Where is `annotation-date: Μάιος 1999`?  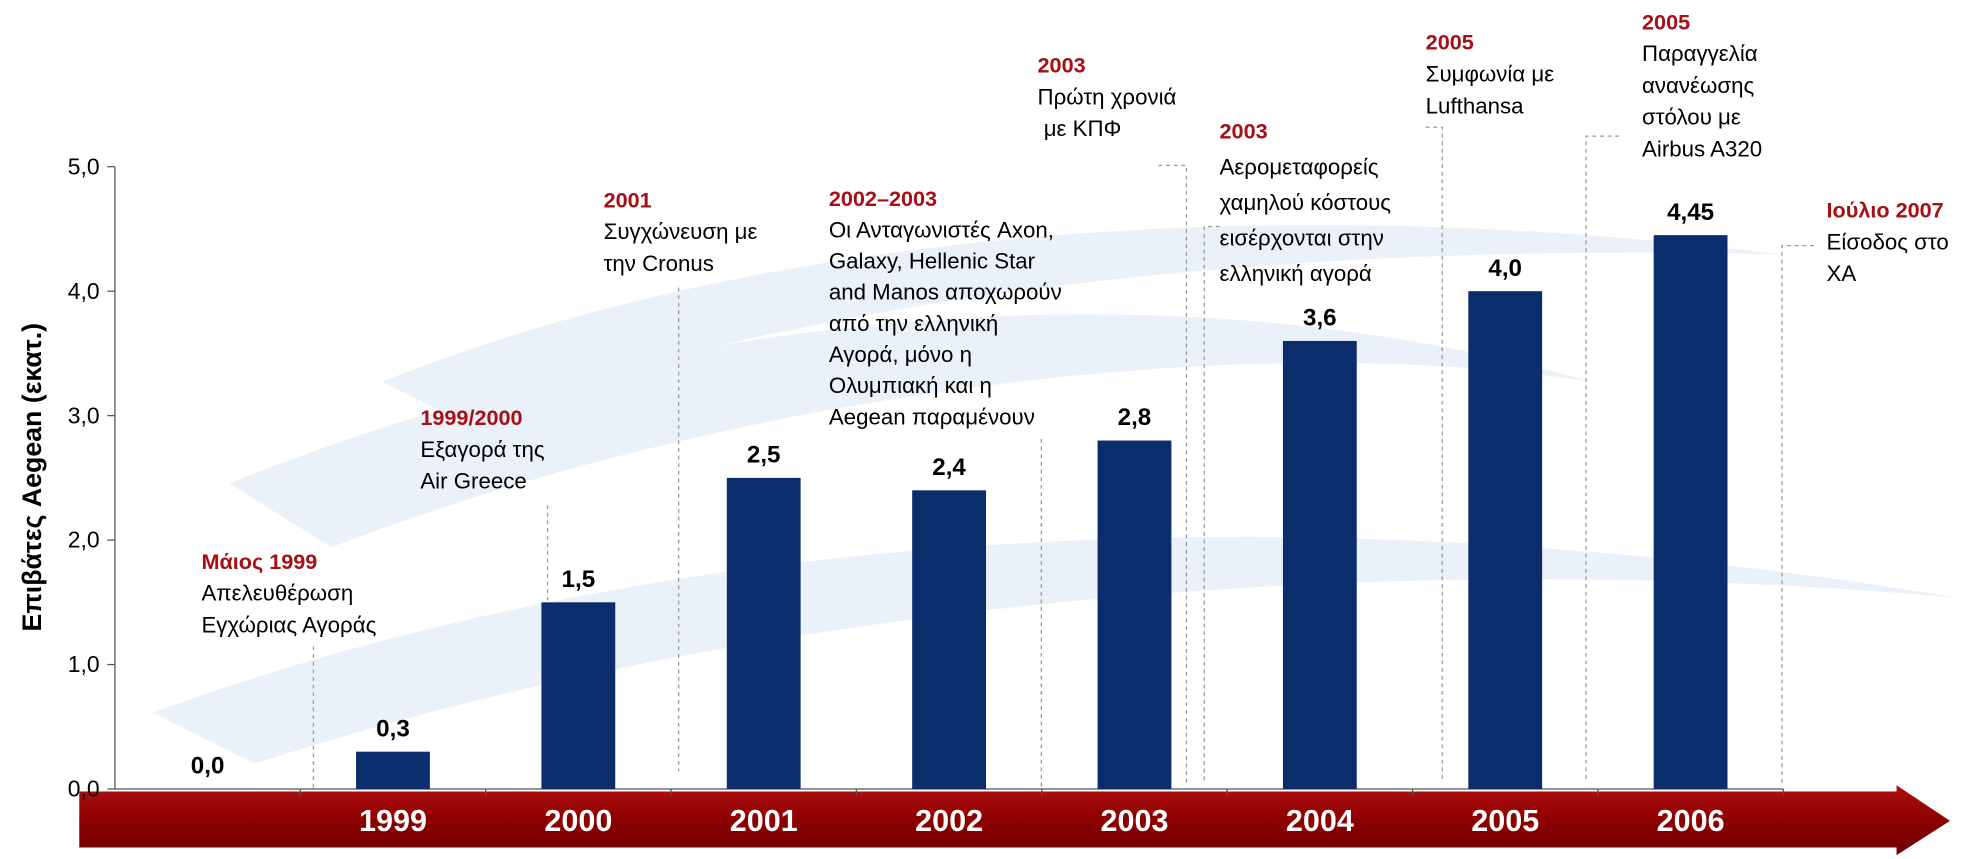 annotation-date: Μάιος 1999 is located at coordinates (259, 561).